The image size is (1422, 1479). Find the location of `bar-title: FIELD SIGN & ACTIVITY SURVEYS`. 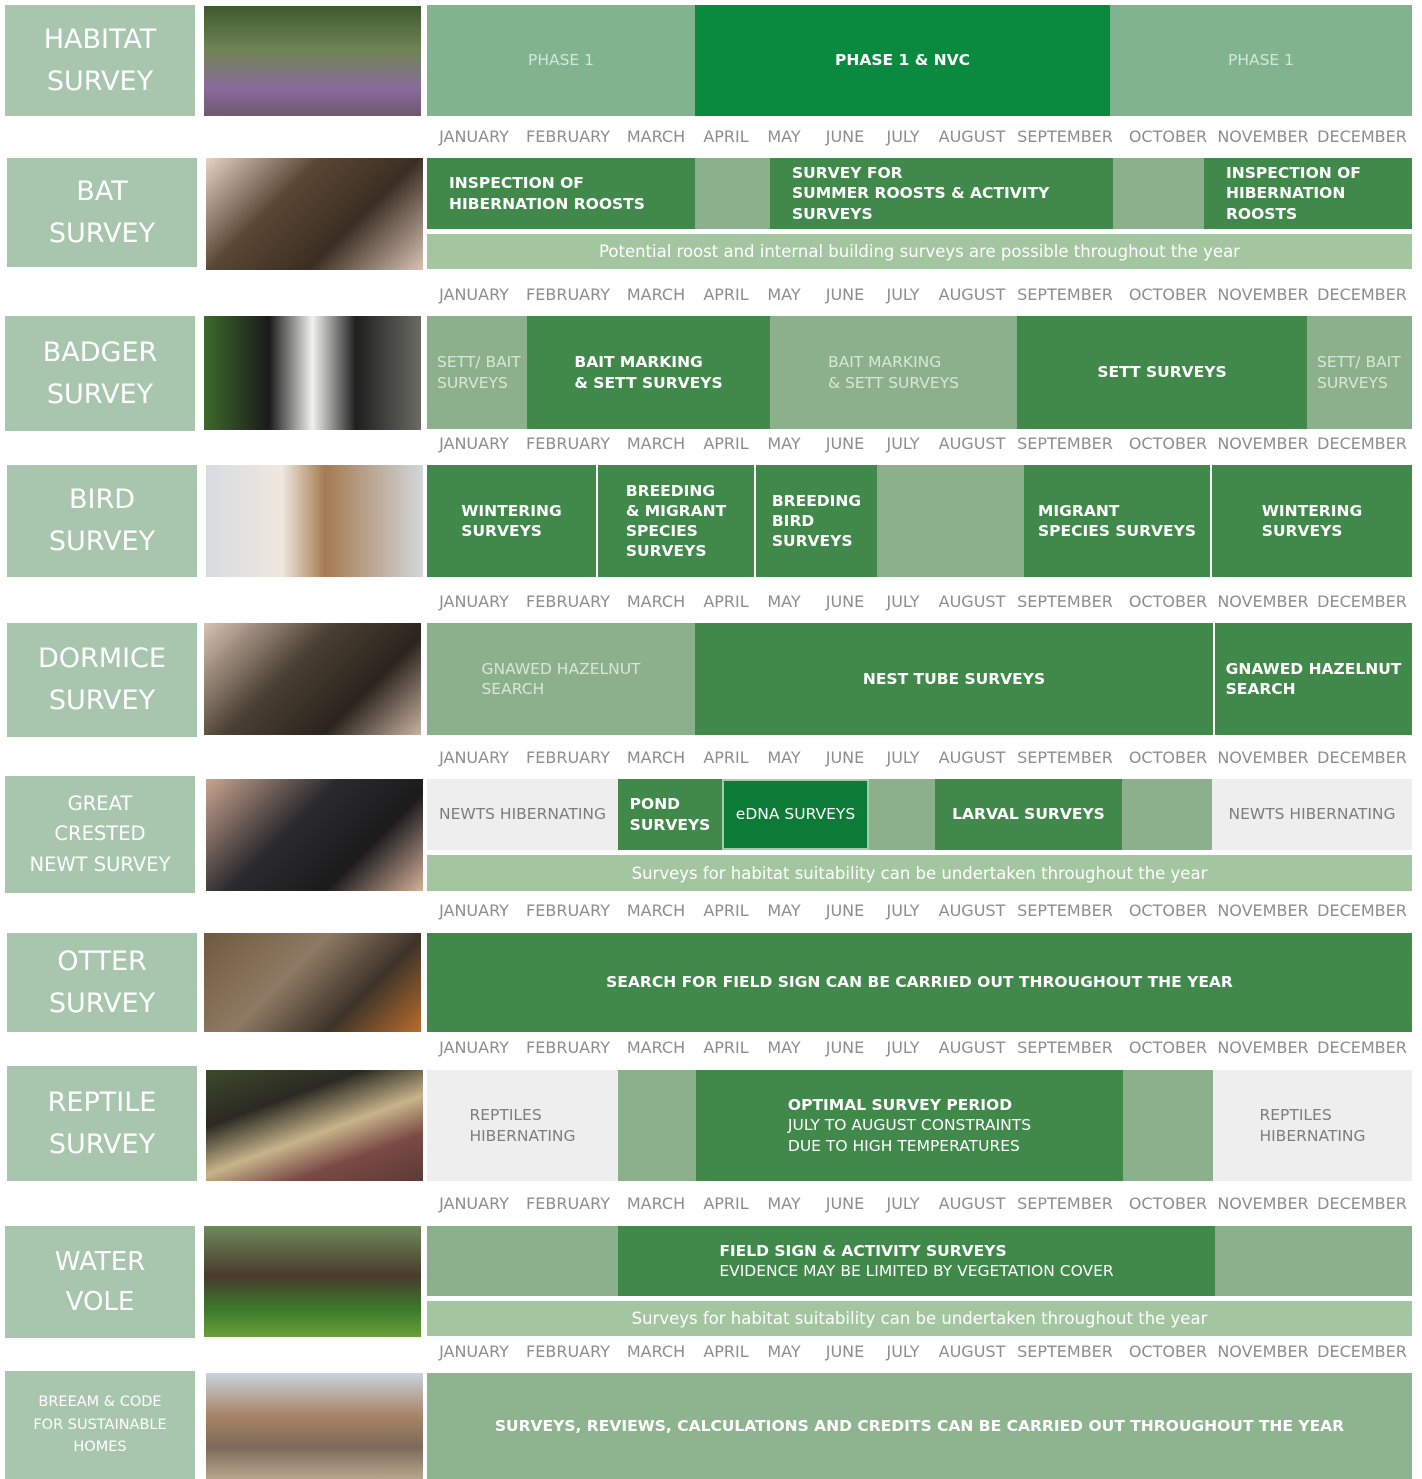

bar-title: FIELD SIGN & ACTIVITY SURVEYS is located at coordinates (863, 1250).